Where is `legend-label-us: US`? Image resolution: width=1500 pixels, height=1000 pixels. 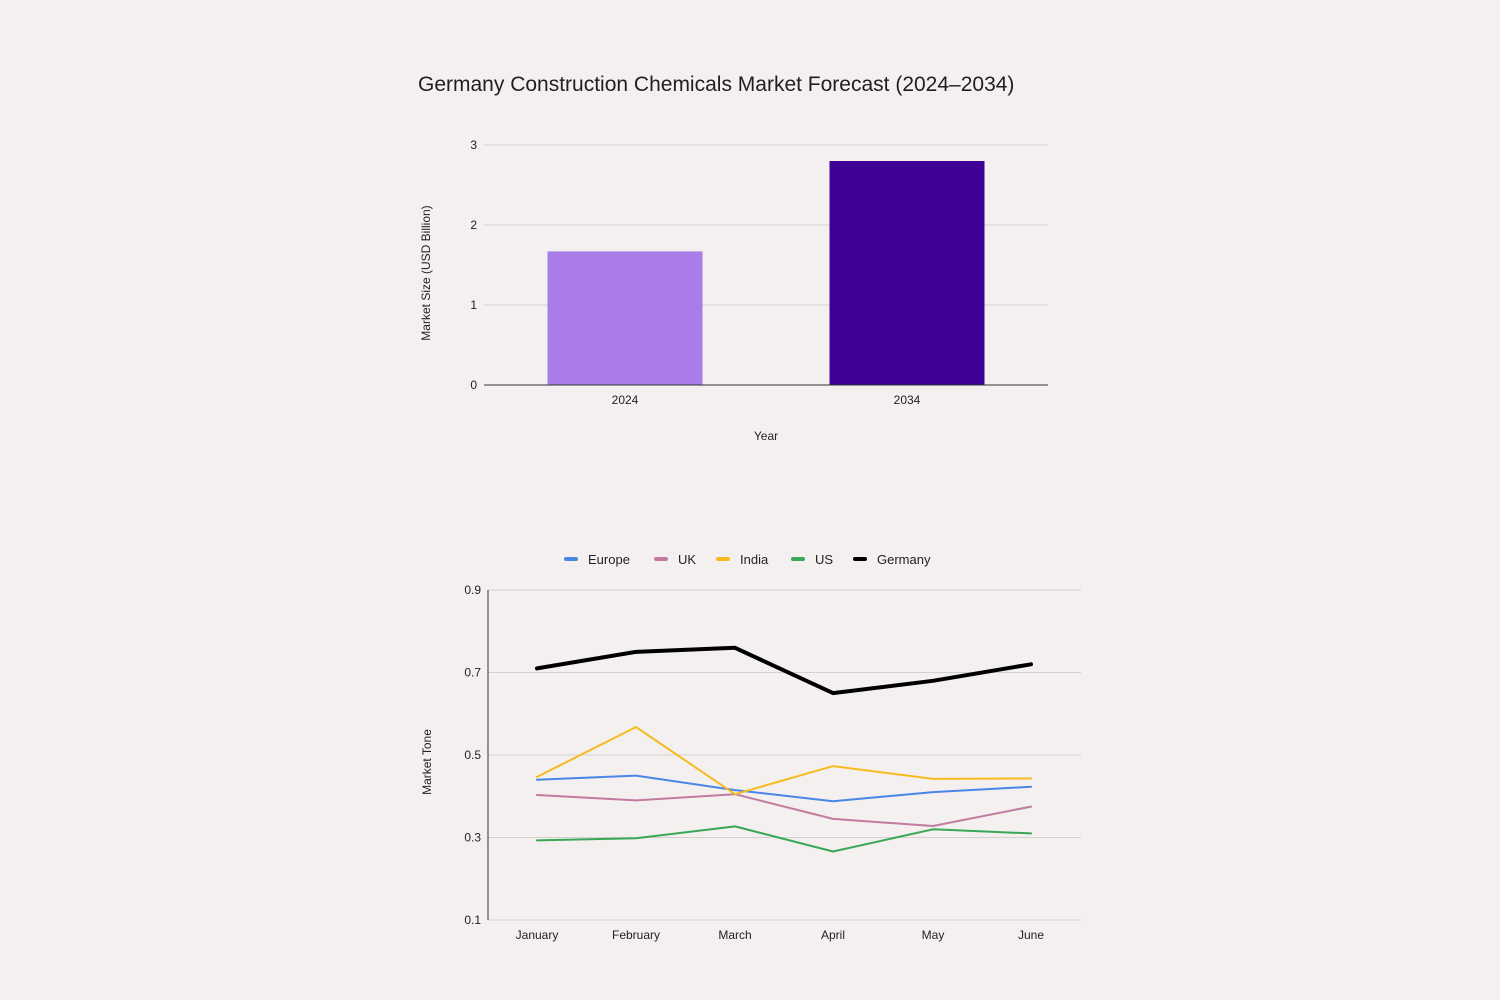
legend-label-us: US is located at coordinates (824, 559).